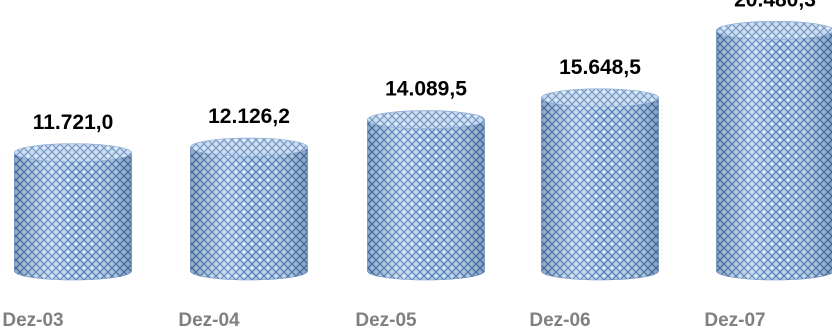 The height and width of the screenshot is (333, 832). Describe the element at coordinates (249, 116) in the screenshot. I see `value-label: 12.126,2` at that location.